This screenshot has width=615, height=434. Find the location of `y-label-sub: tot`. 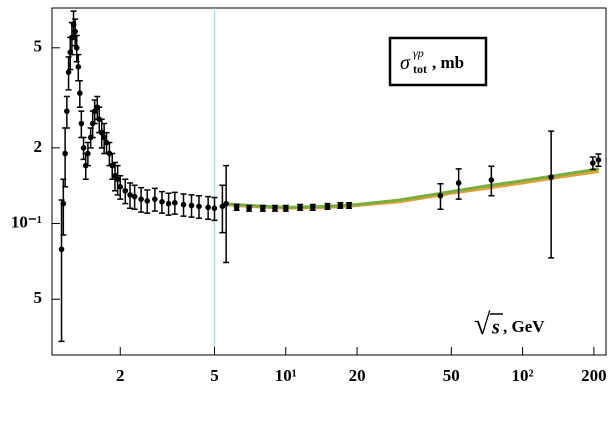

y-label-sub: tot is located at coordinates (420, 69).